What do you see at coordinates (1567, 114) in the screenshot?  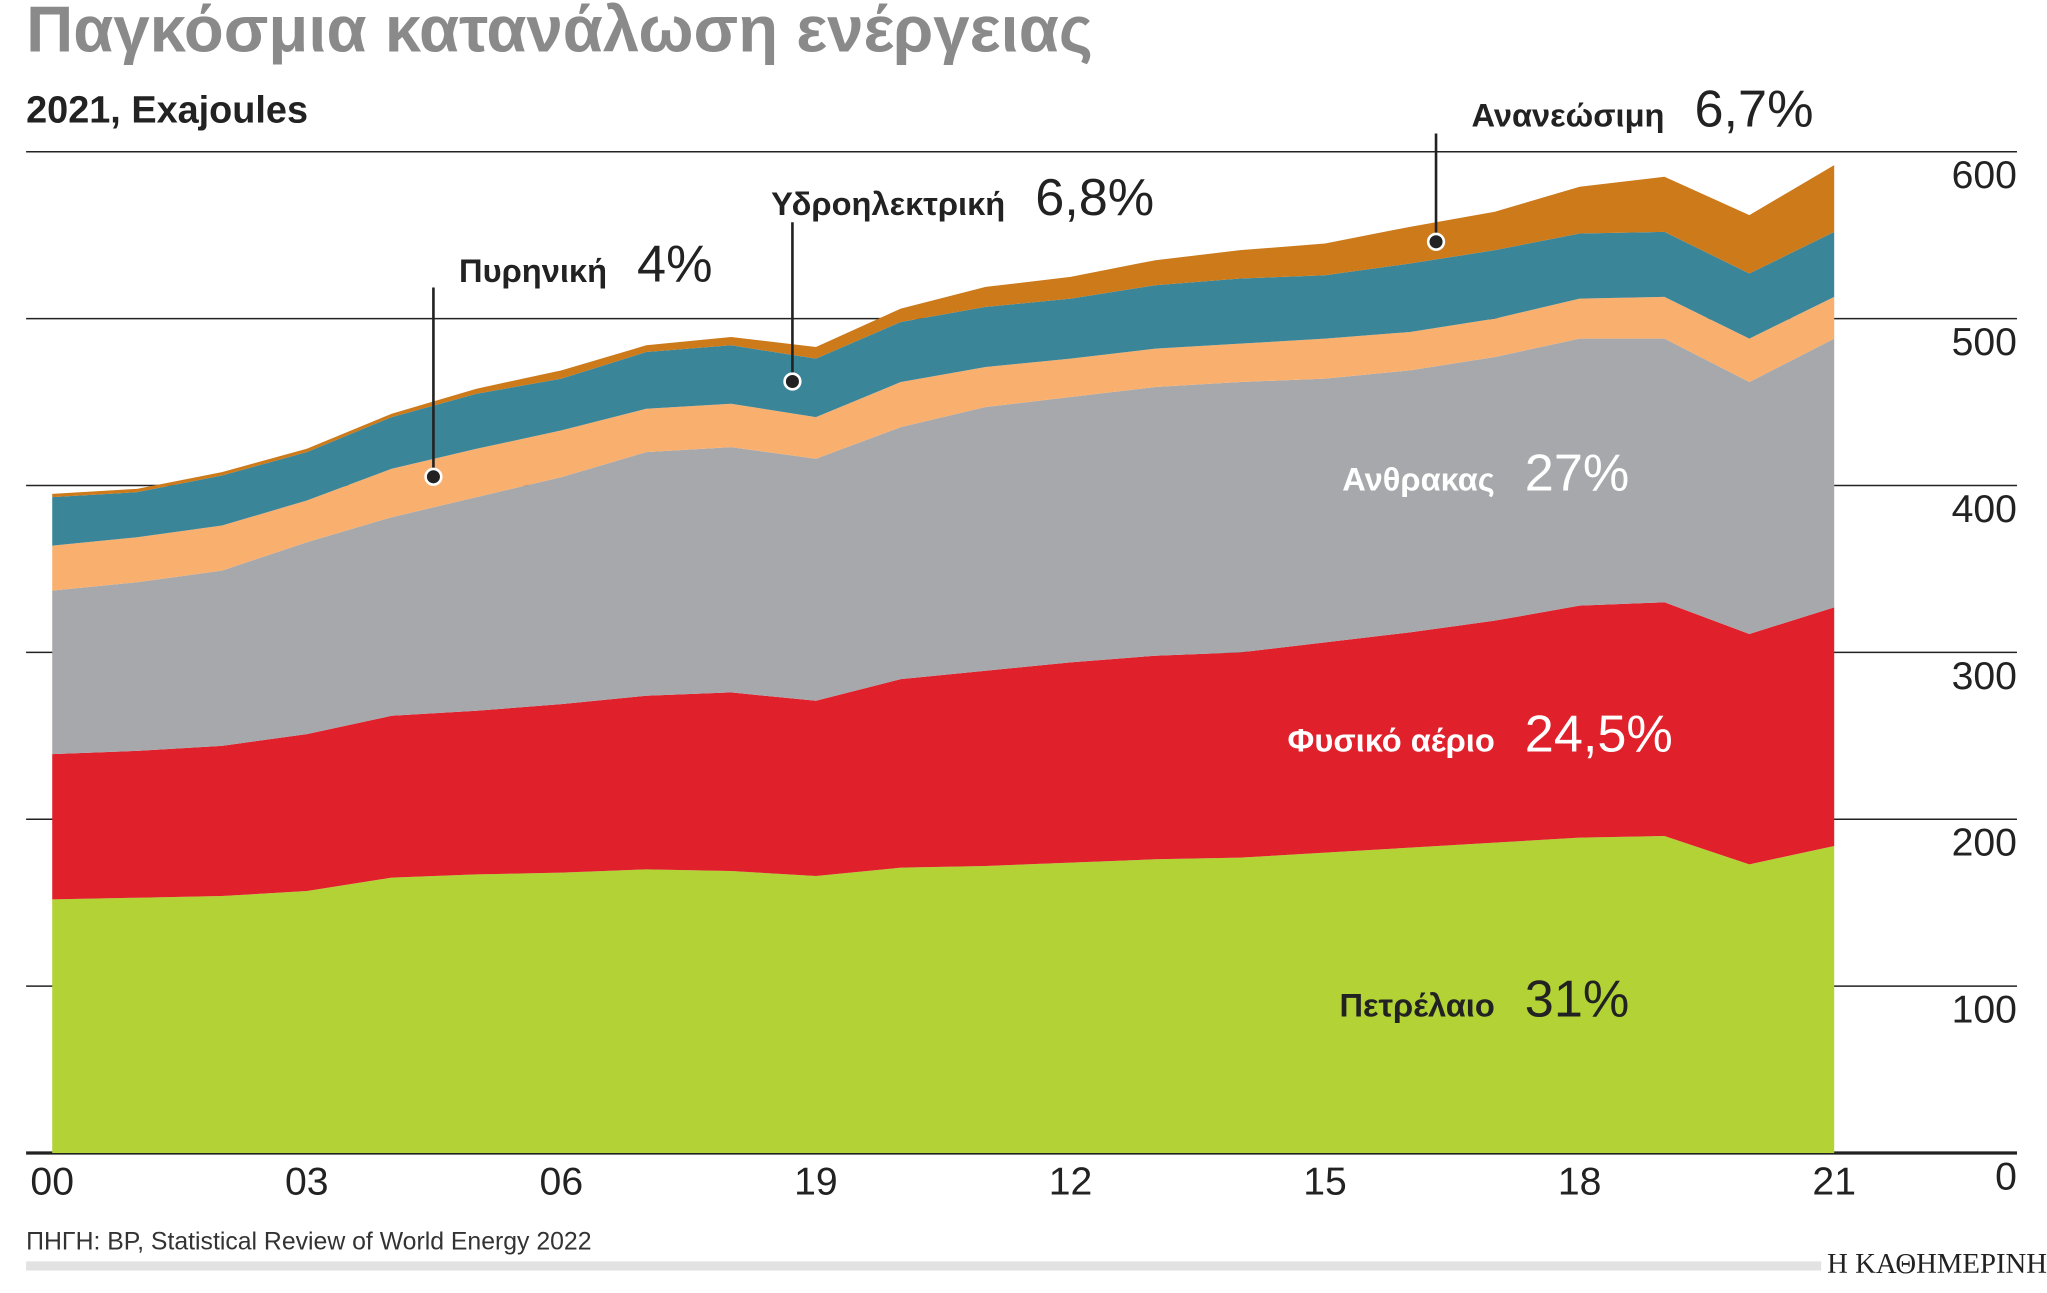 I see `series-label: Ανανεώσιμη` at bounding box center [1567, 114].